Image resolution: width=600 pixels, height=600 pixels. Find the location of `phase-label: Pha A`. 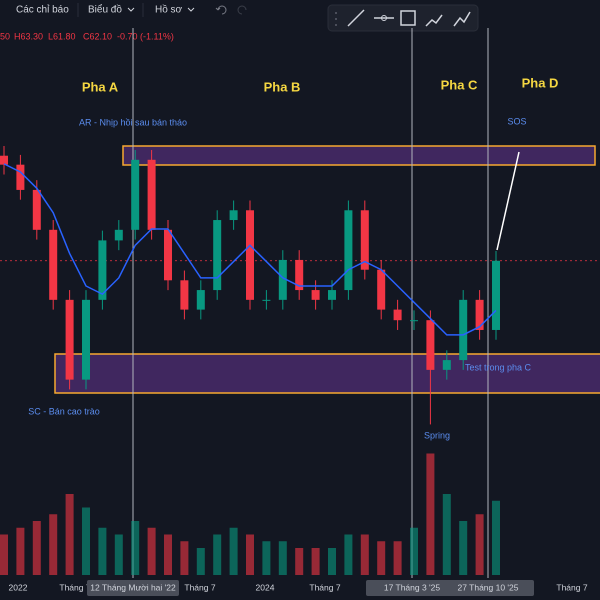

phase-label: Pha A is located at coordinates (100, 86).